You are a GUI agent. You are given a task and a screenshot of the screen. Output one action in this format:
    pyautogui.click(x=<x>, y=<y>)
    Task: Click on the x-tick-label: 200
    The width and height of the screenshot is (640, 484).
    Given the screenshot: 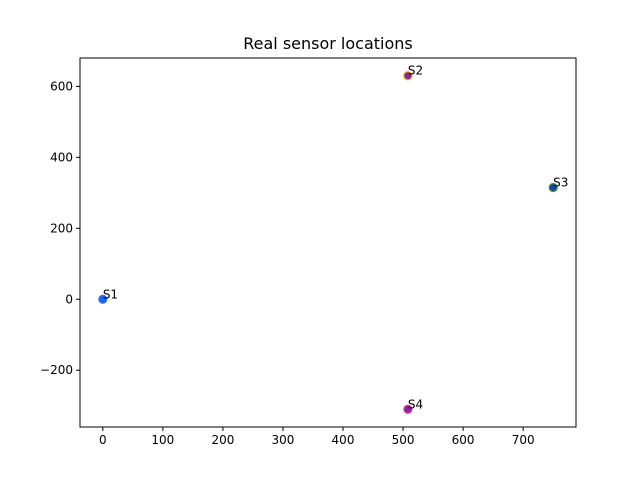 What is the action you would take?
    pyautogui.click(x=222, y=440)
    